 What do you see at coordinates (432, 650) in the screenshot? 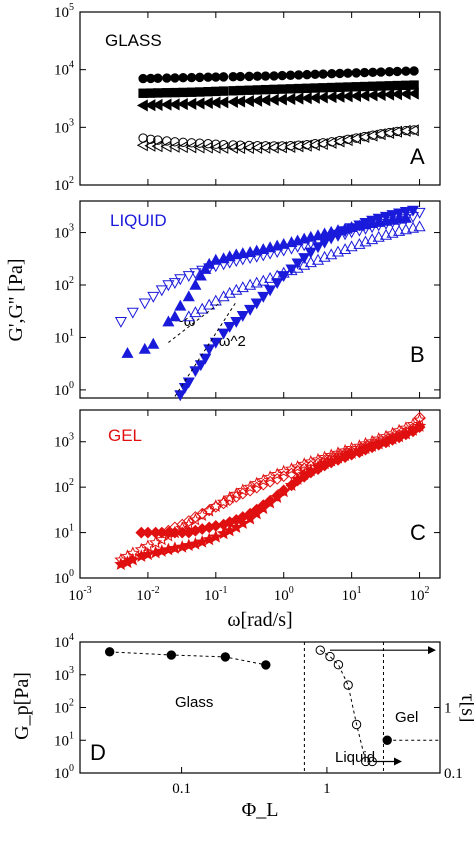
I see `arrow-head` at bounding box center [432, 650].